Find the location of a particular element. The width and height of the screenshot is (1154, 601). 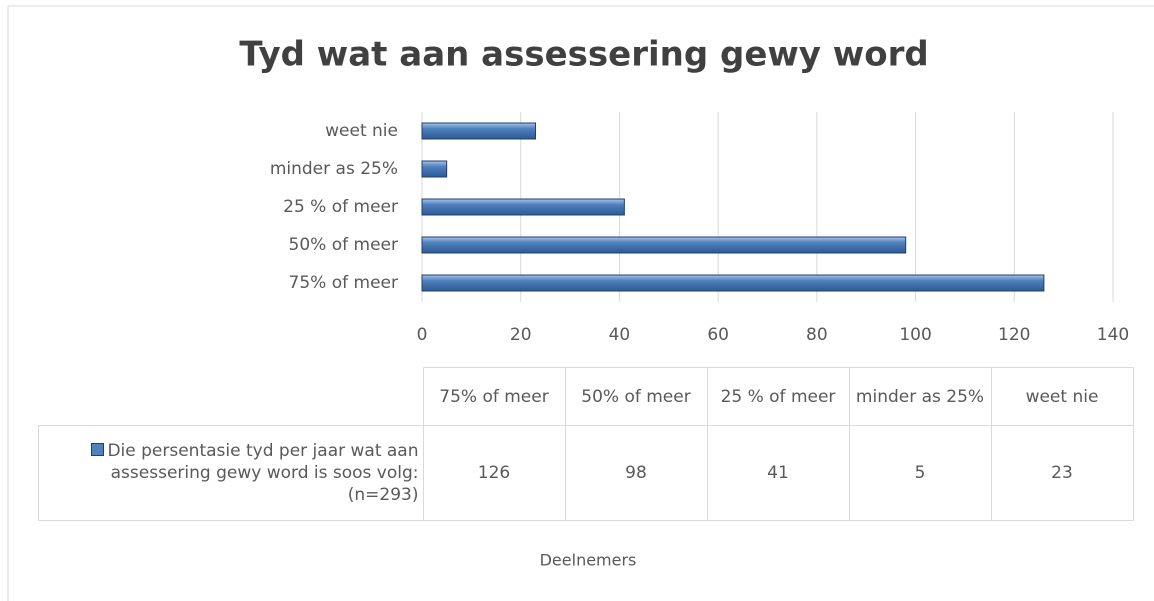

x-tick-label: 40 is located at coordinates (620, 335).